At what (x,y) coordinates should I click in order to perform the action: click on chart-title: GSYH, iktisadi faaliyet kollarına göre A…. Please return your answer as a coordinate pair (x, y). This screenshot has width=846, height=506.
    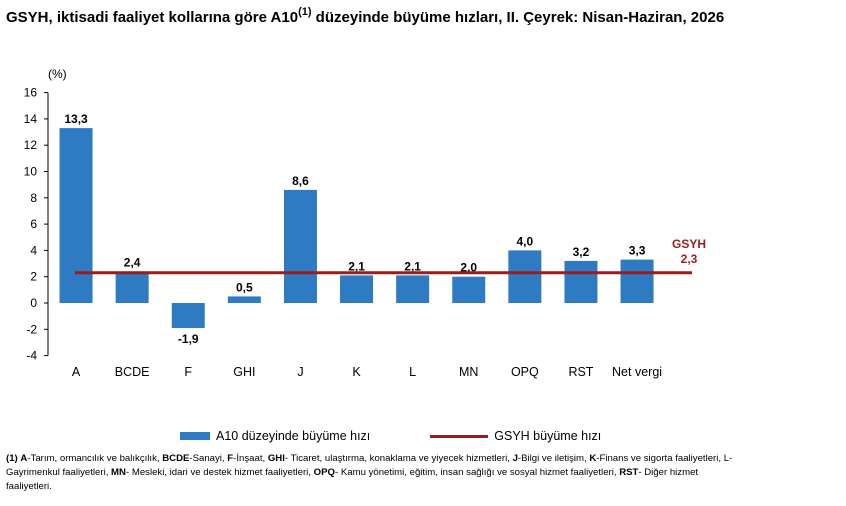
    Looking at the image, I should click on (365, 16).